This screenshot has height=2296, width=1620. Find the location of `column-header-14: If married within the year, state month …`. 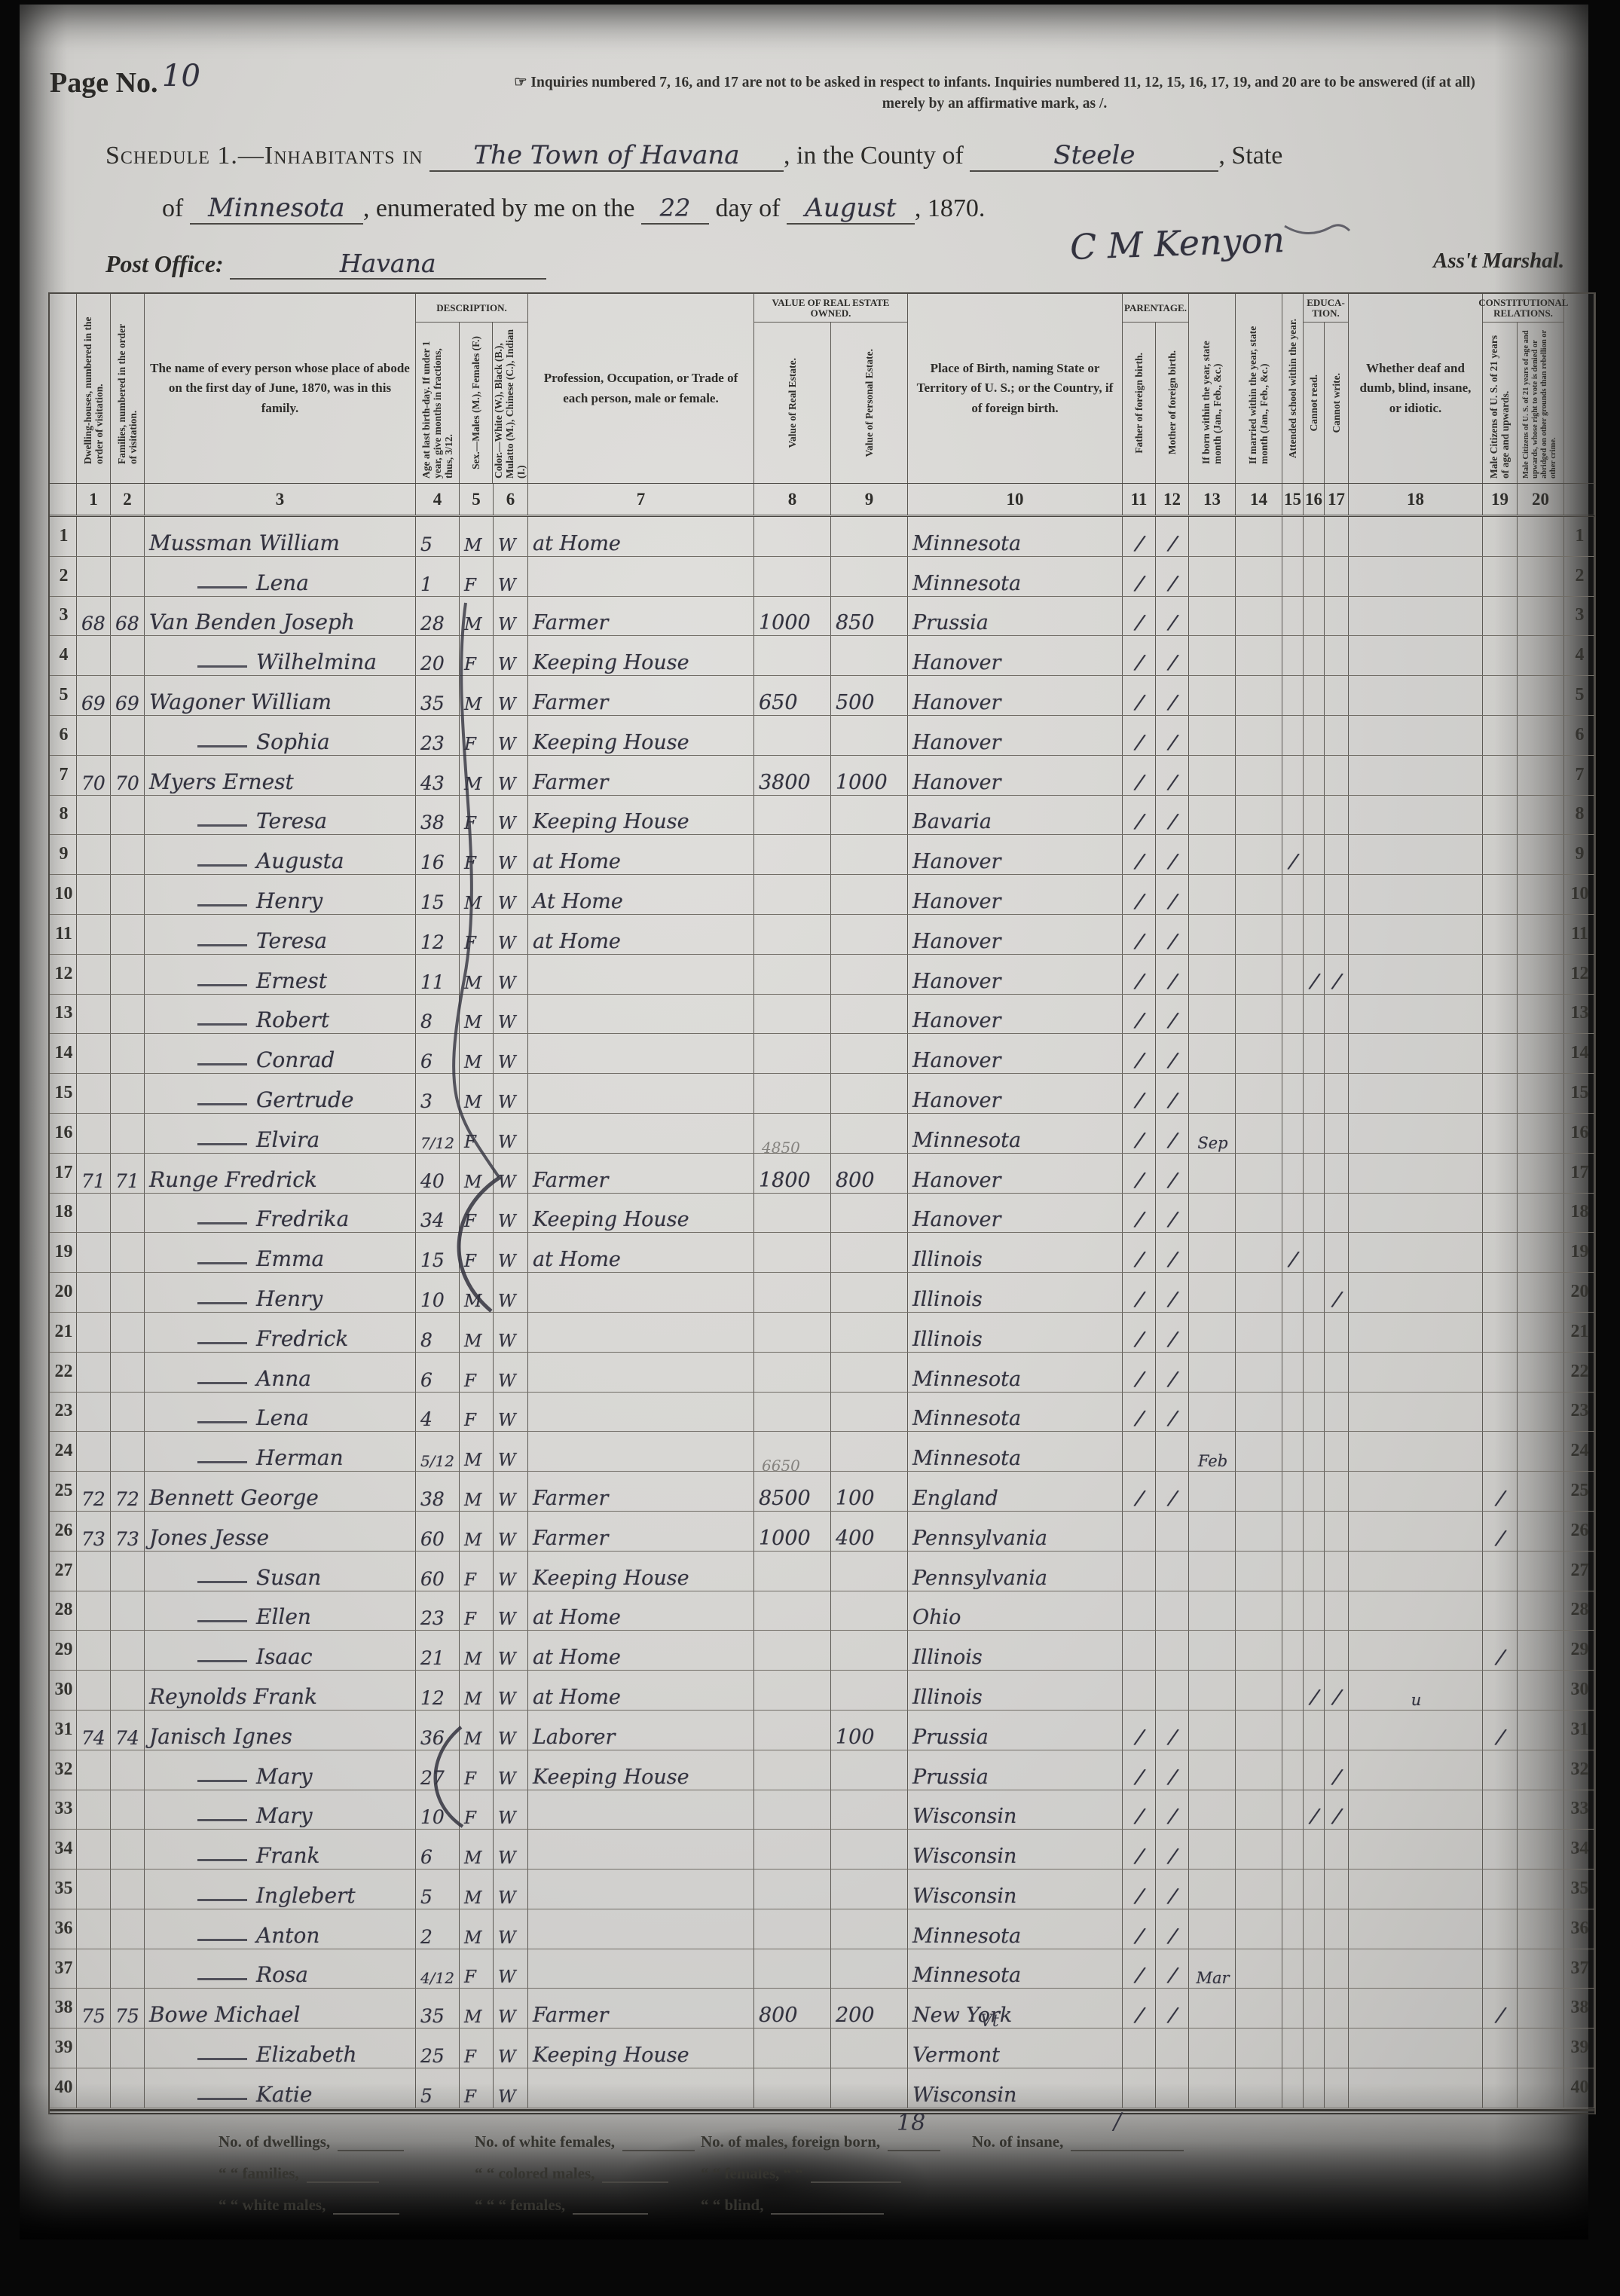

column-header-14: If married within the year, state month … is located at coordinates (1259, 388).